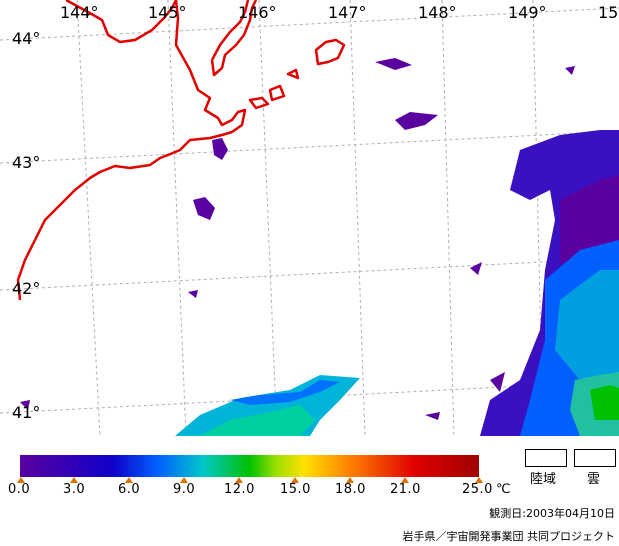 The image size is (619, 546). Describe the element at coordinates (26, 38) in the screenshot. I see `lat-label-44: 44°` at that location.